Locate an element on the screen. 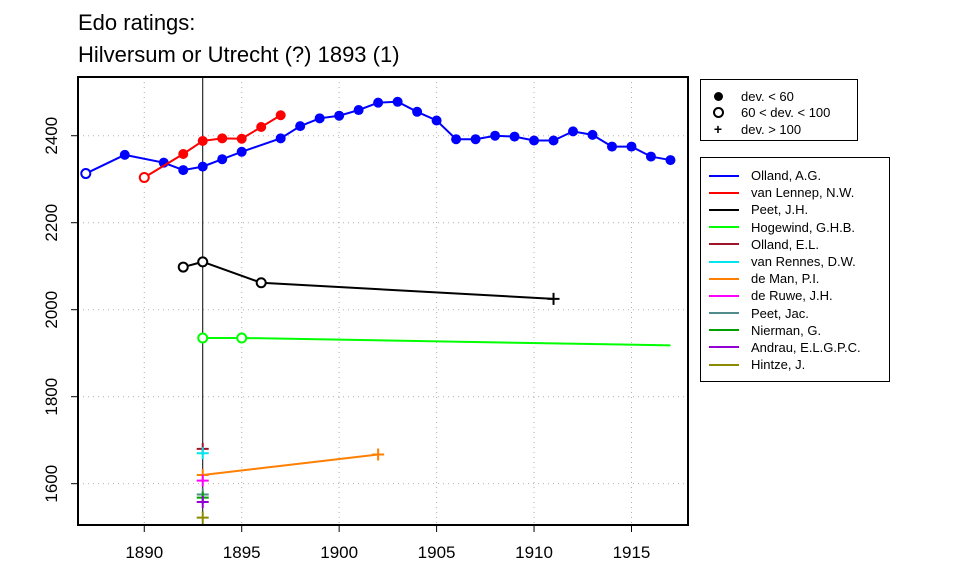 Image resolution: width=960 pixels, height=576 pixels. legend-item: de Man, P.I. is located at coordinates (799, 278).